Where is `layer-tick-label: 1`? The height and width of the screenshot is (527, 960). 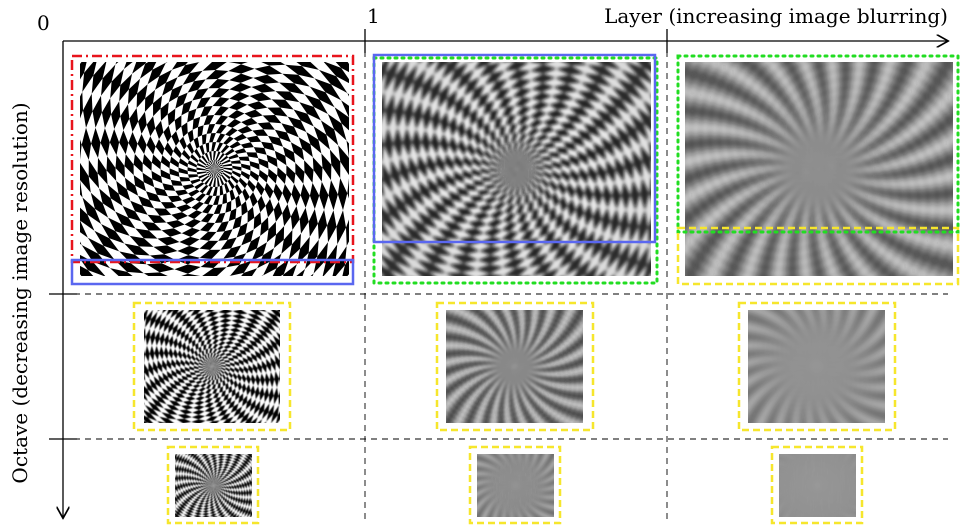 layer-tick-label: 1 is located at coordinates (373, 16).